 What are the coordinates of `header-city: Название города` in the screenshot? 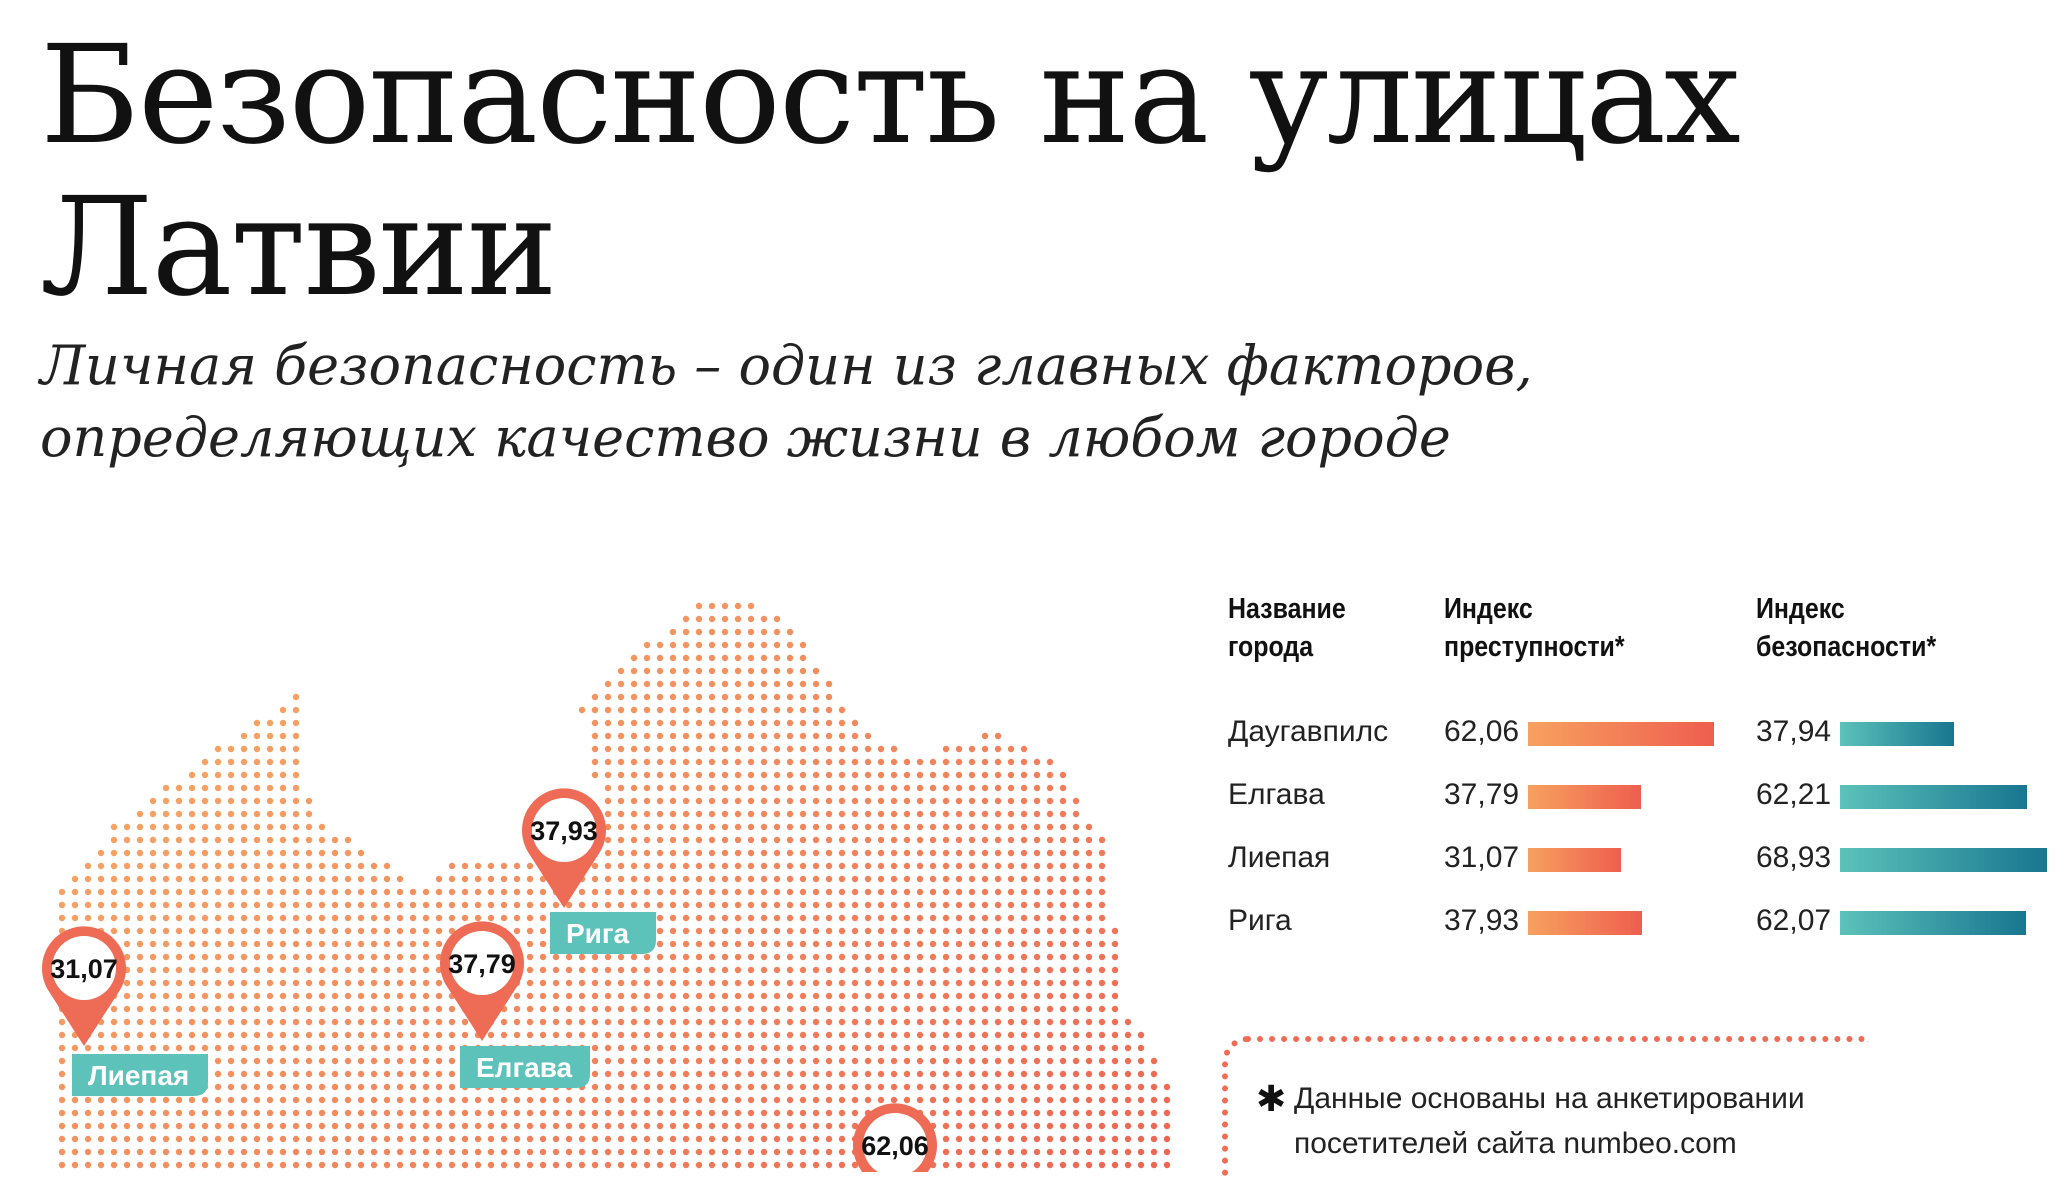 It's located at (1287, 628).